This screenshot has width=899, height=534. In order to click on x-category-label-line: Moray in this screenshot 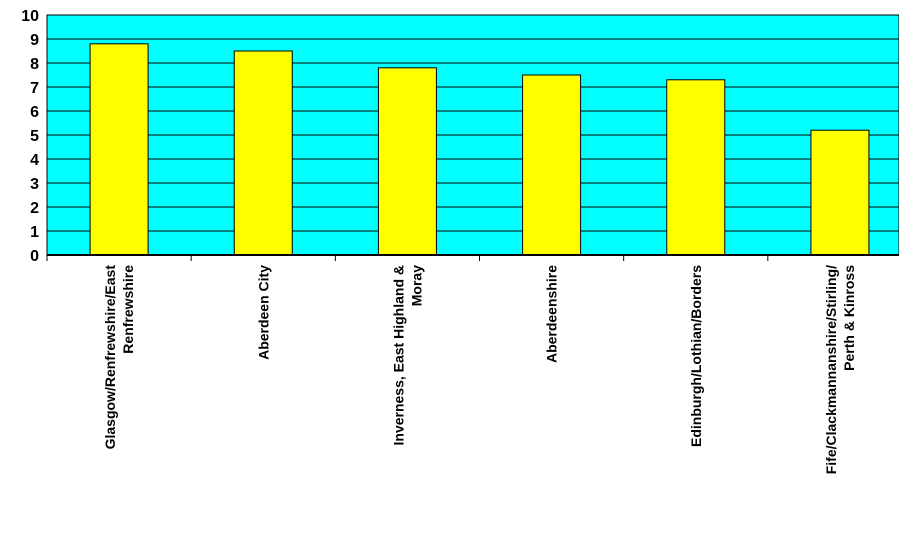, I will do `click(416, 285)`.